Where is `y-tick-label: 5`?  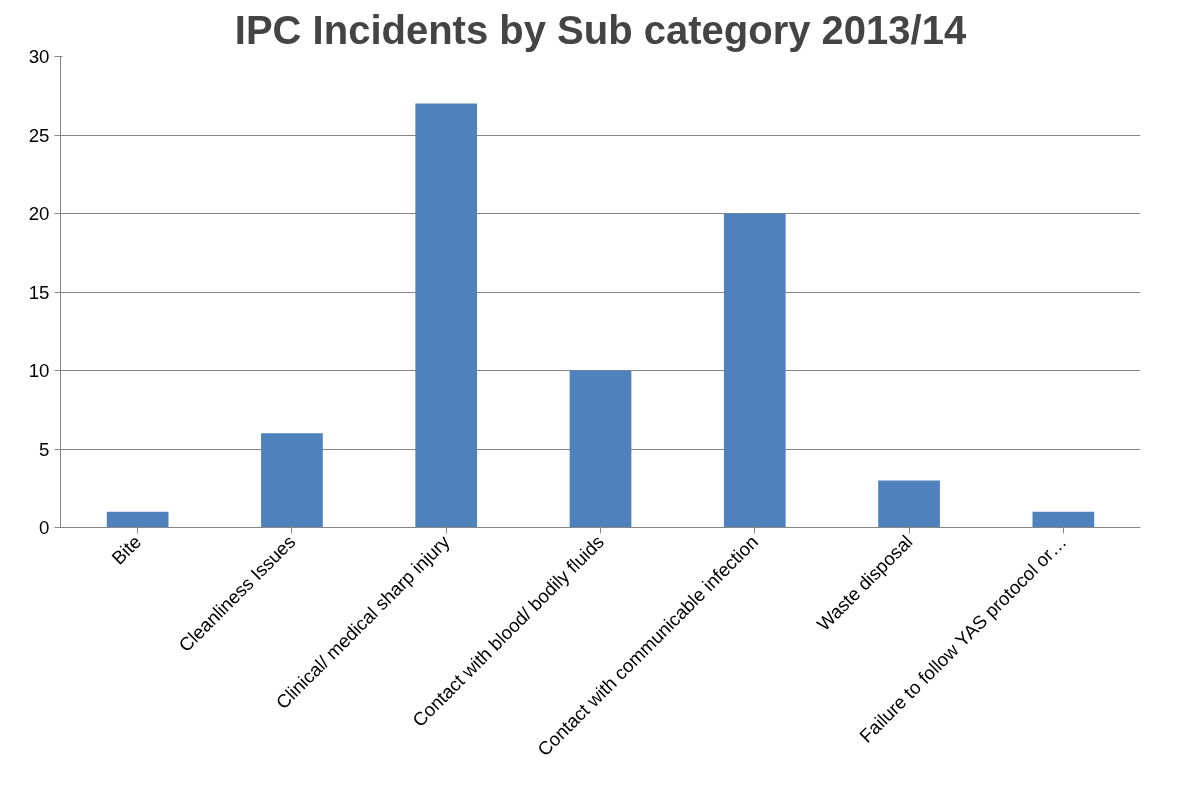
y-tick-label: 5 is located at coordinates (44, 449).